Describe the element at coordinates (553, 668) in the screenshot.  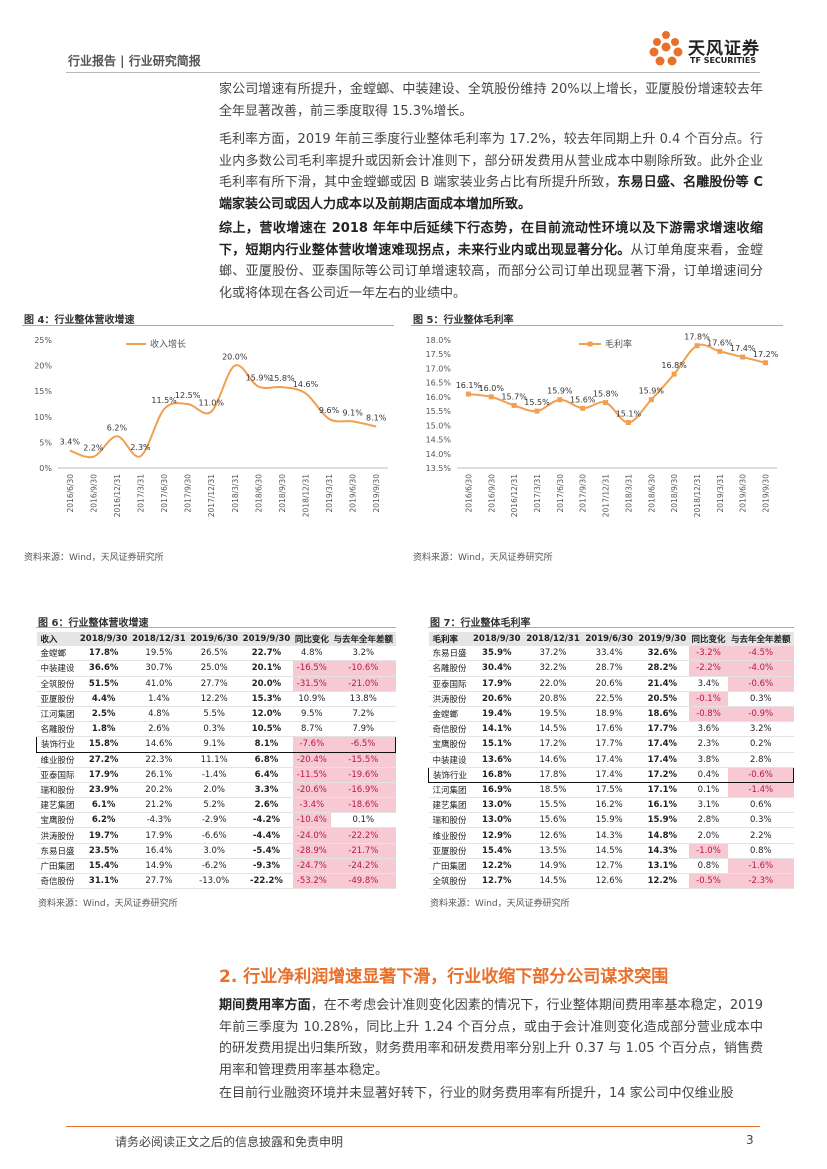
I see `fig7-table-cell: 32.2%` at that location.